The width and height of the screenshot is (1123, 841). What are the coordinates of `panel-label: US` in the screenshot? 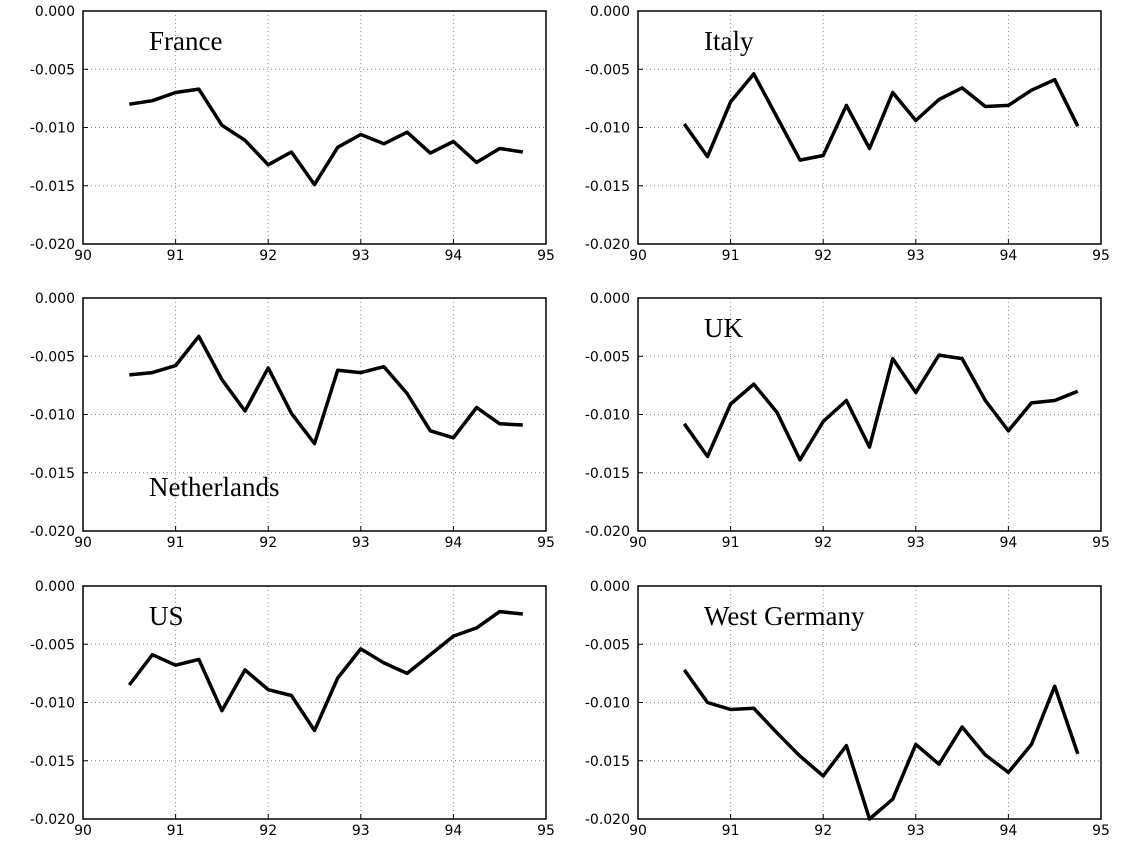 It's located at (166, 616).